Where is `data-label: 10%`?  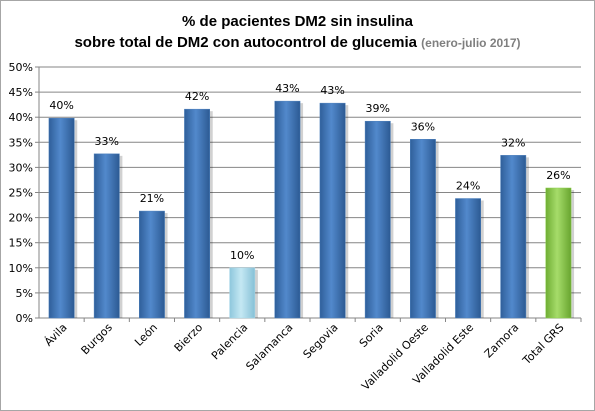 data-label: 10% is located at coordinates (242, 255).